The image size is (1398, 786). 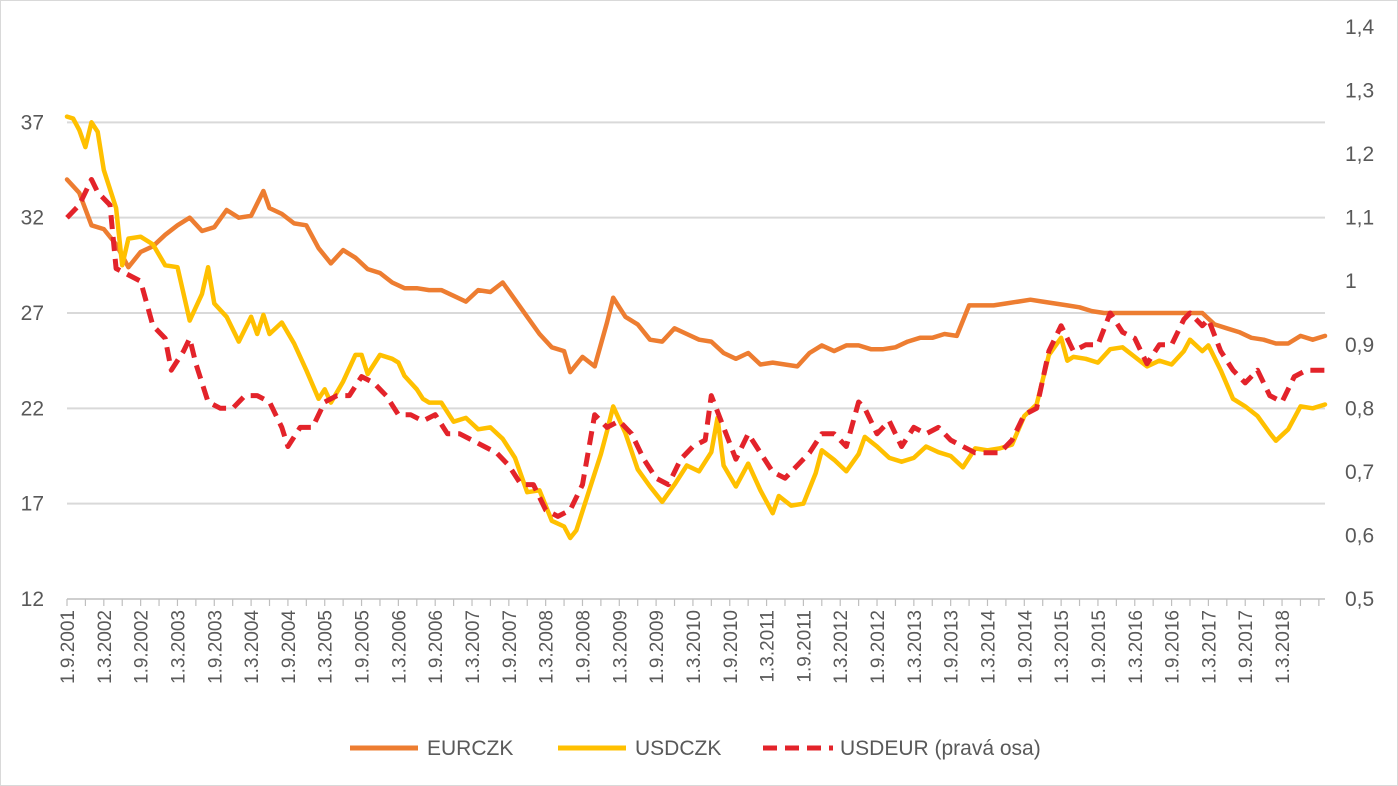 I want to click on x-tick-label: 1.9.2003, so click(x=215, y=647).